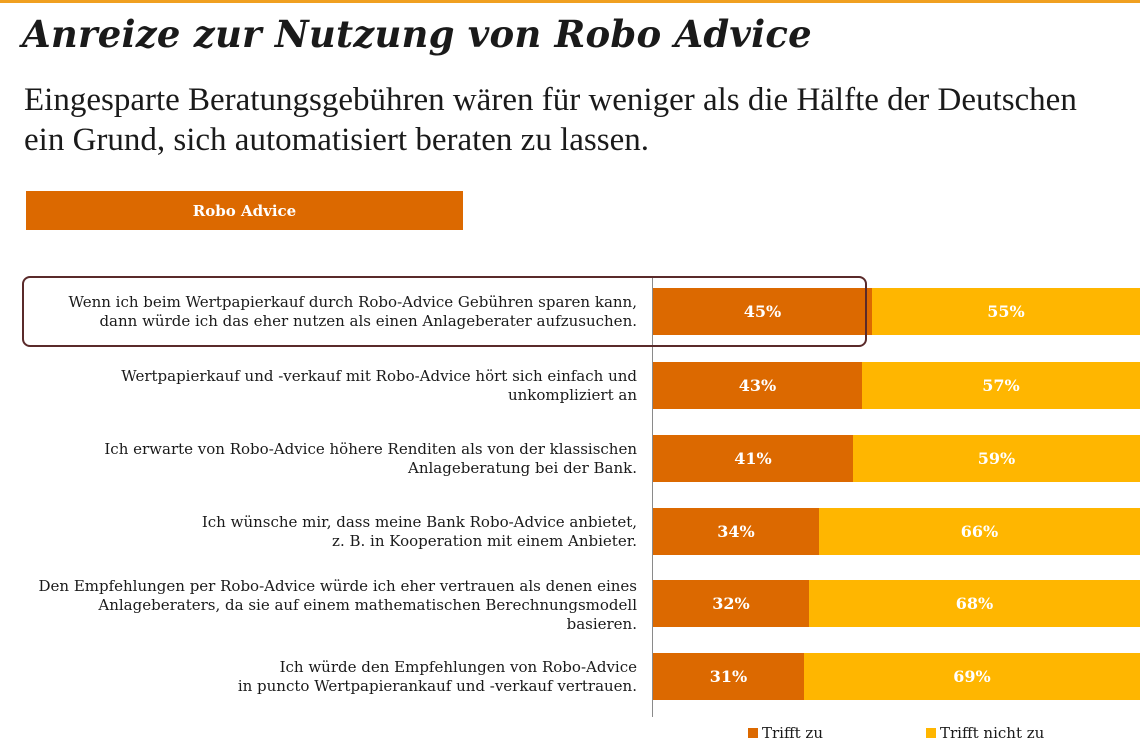  I want to click on data-label: 66%, so click(979, 531).